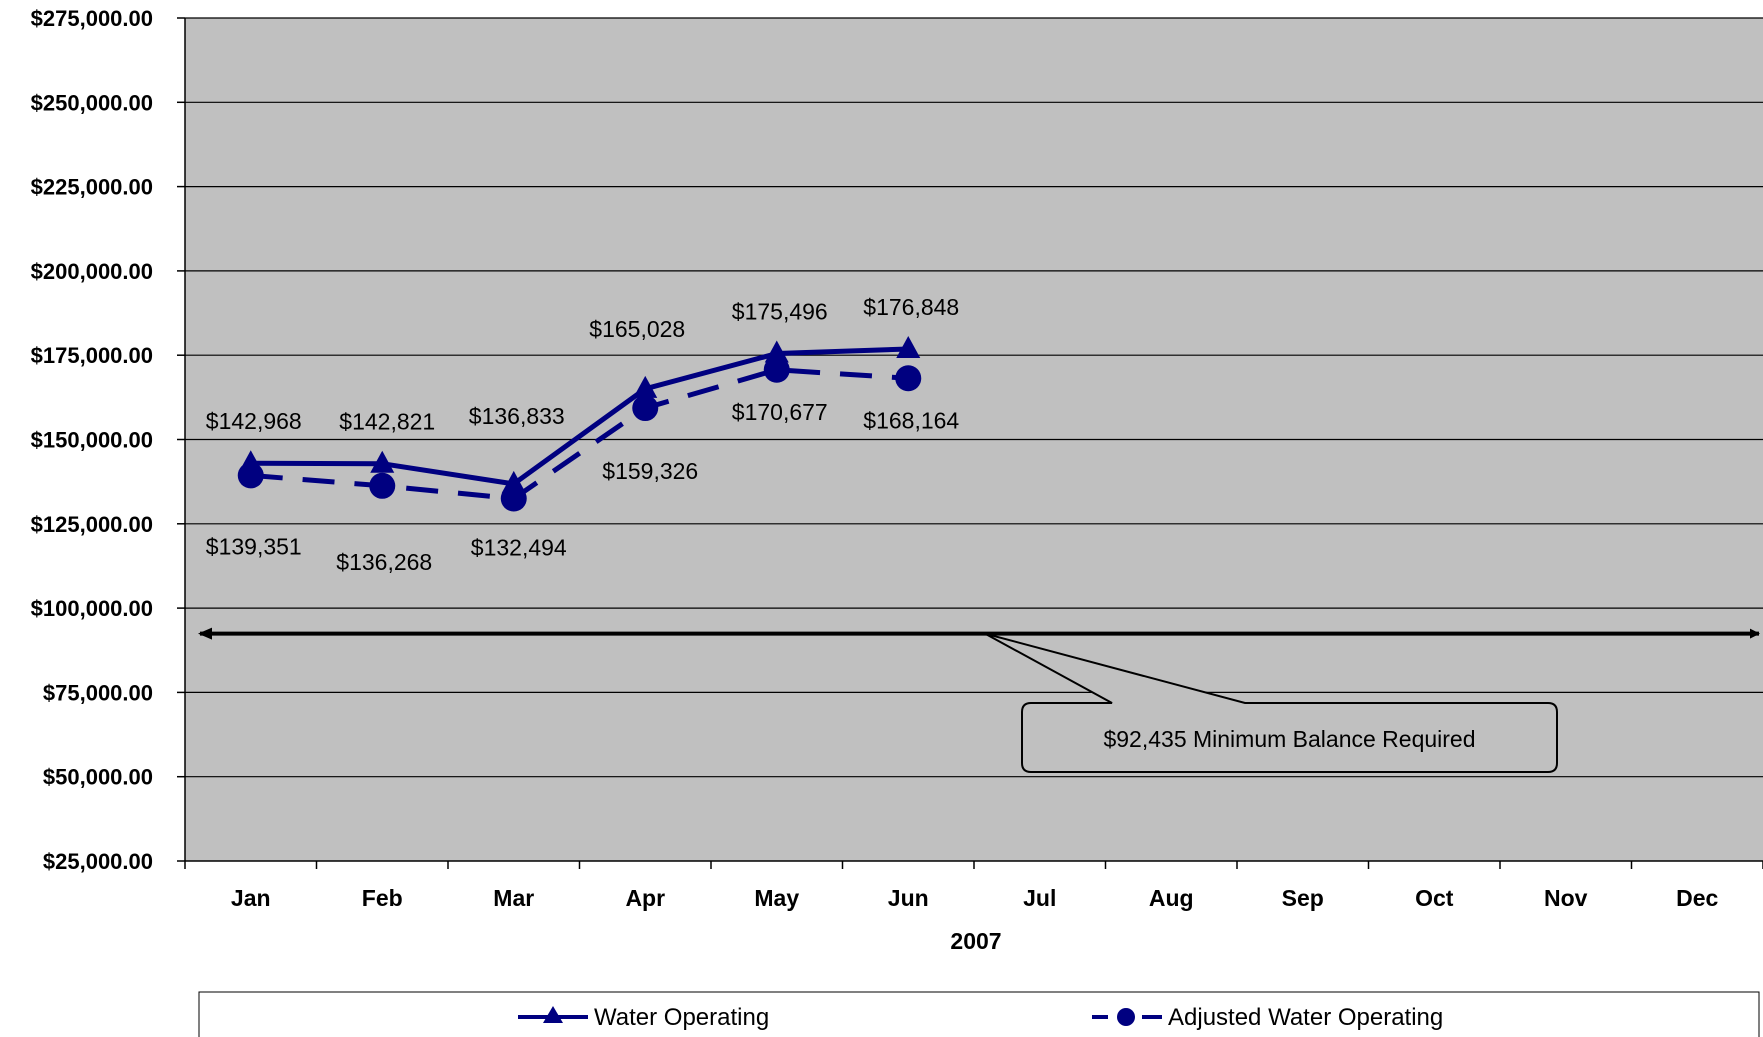 This screenshot has height=1037, width=1763. I want to click on y-tick-label: $25,000.00, so click(98, 861).